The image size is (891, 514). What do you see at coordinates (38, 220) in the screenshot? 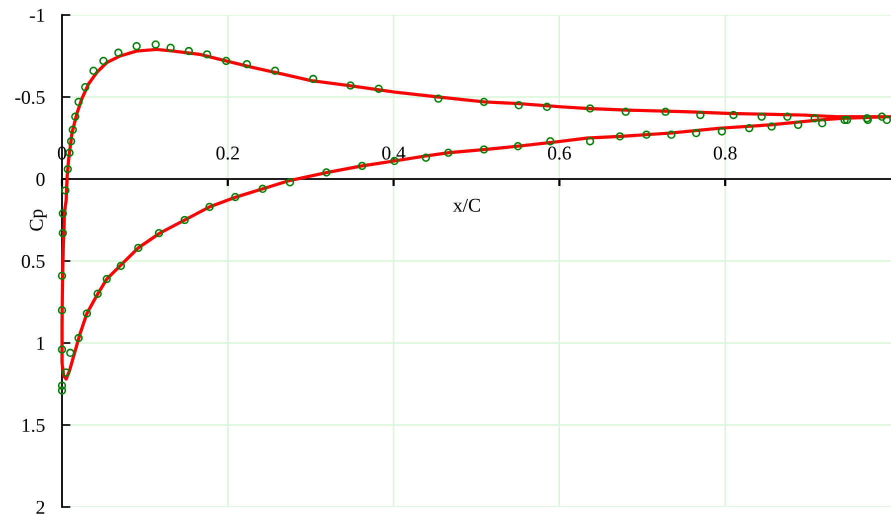
I see `y-axis-title: Cp` at bounding box center [38, 220].